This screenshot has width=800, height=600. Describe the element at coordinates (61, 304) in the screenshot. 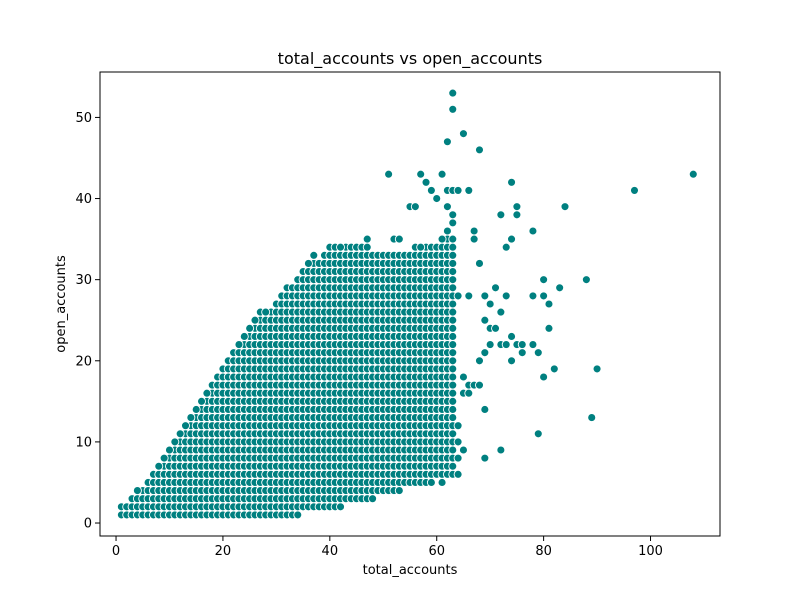

I see `y-axis-label: open_accounts` at that location.